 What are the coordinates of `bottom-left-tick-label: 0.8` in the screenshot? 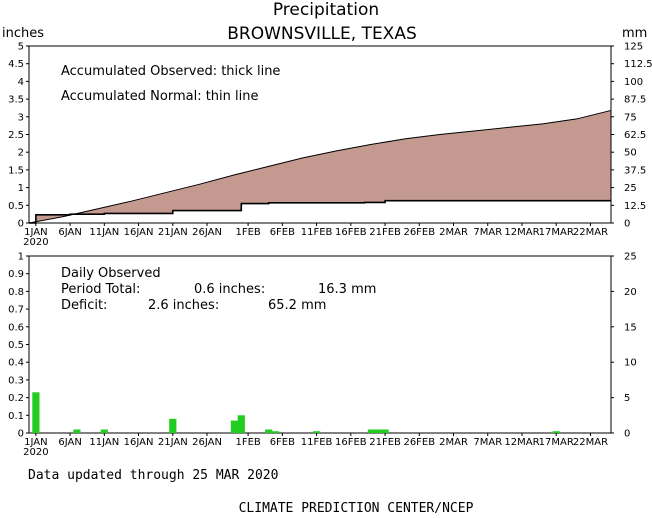 It's located at (16, 292).